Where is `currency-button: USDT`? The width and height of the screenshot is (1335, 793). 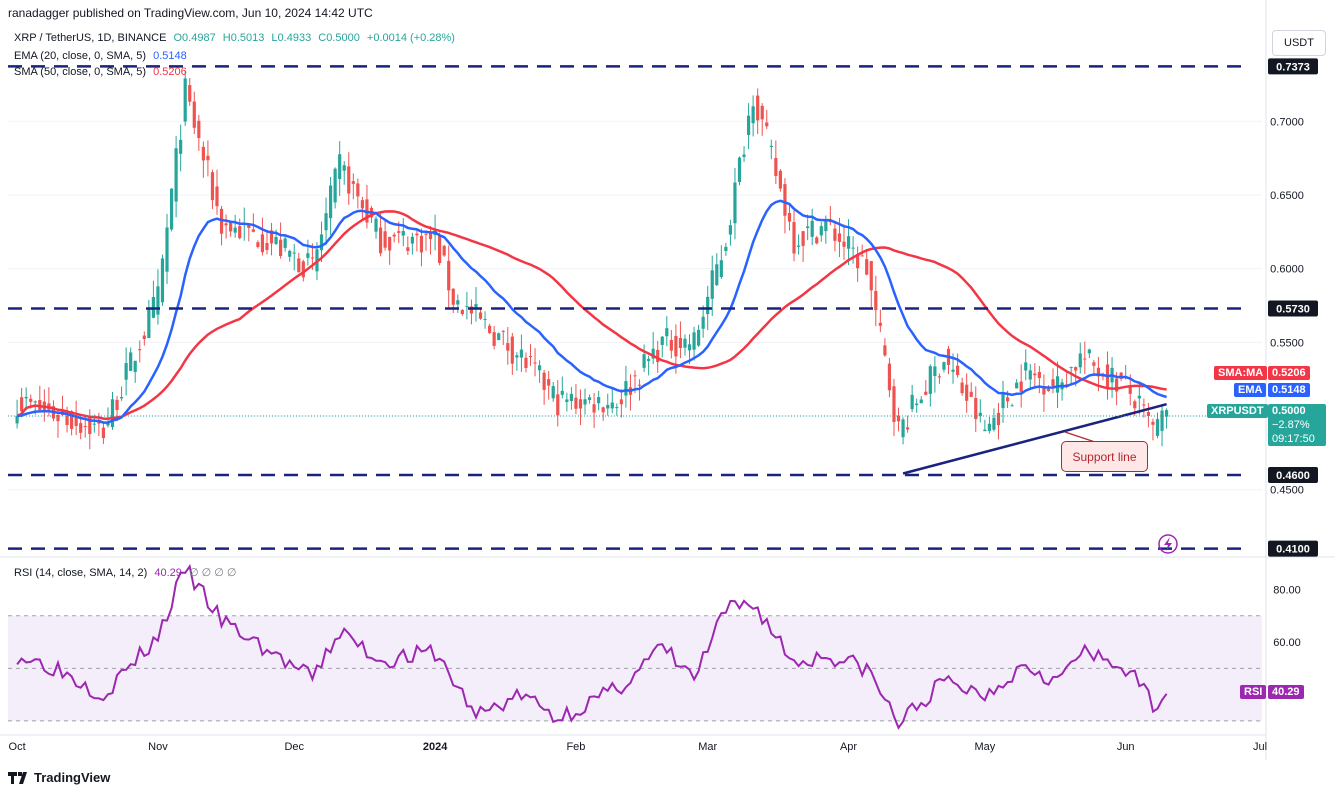
currency-button: USDT is located at coordinates (1299, 43).